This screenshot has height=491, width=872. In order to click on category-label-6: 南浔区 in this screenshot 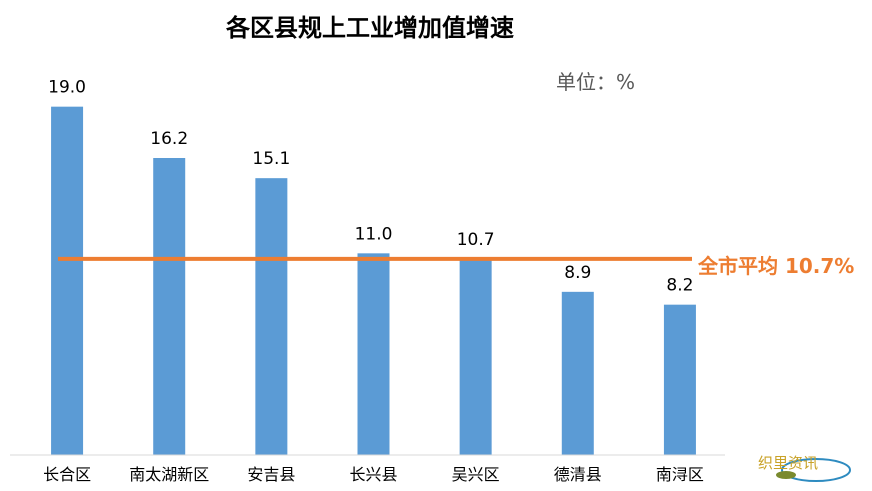, I will do `click(680, 474)`.